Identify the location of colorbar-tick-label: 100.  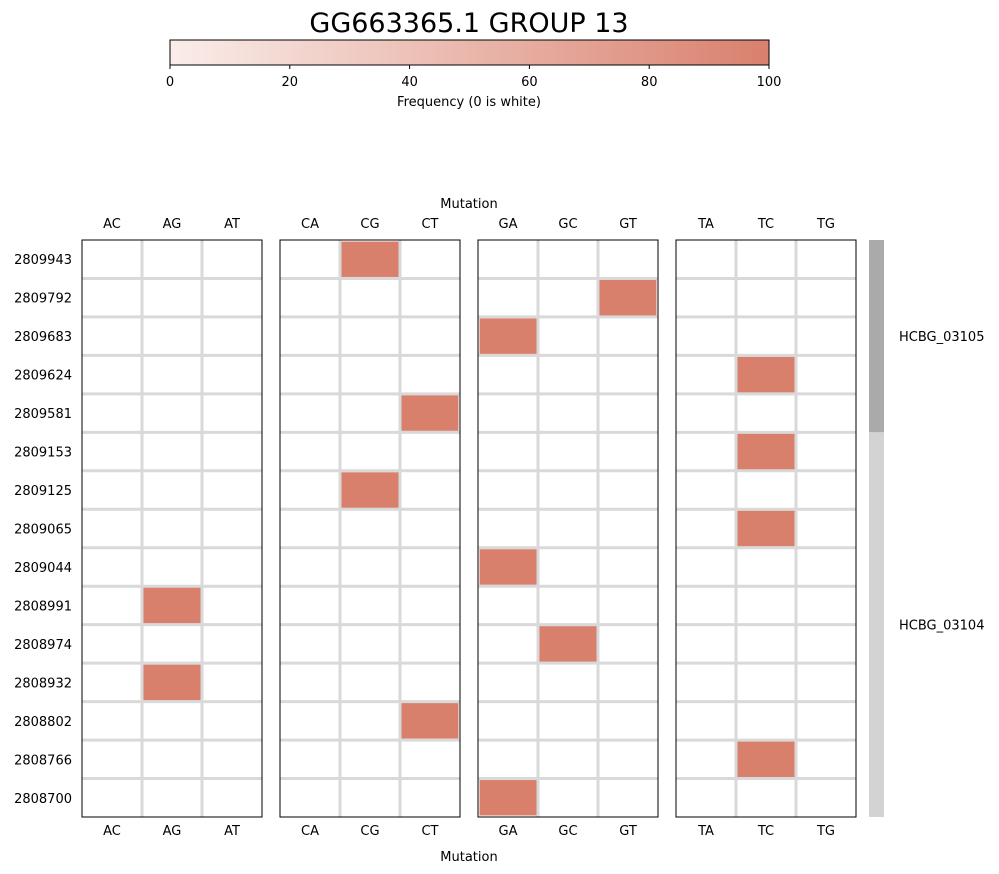
(769, 82).